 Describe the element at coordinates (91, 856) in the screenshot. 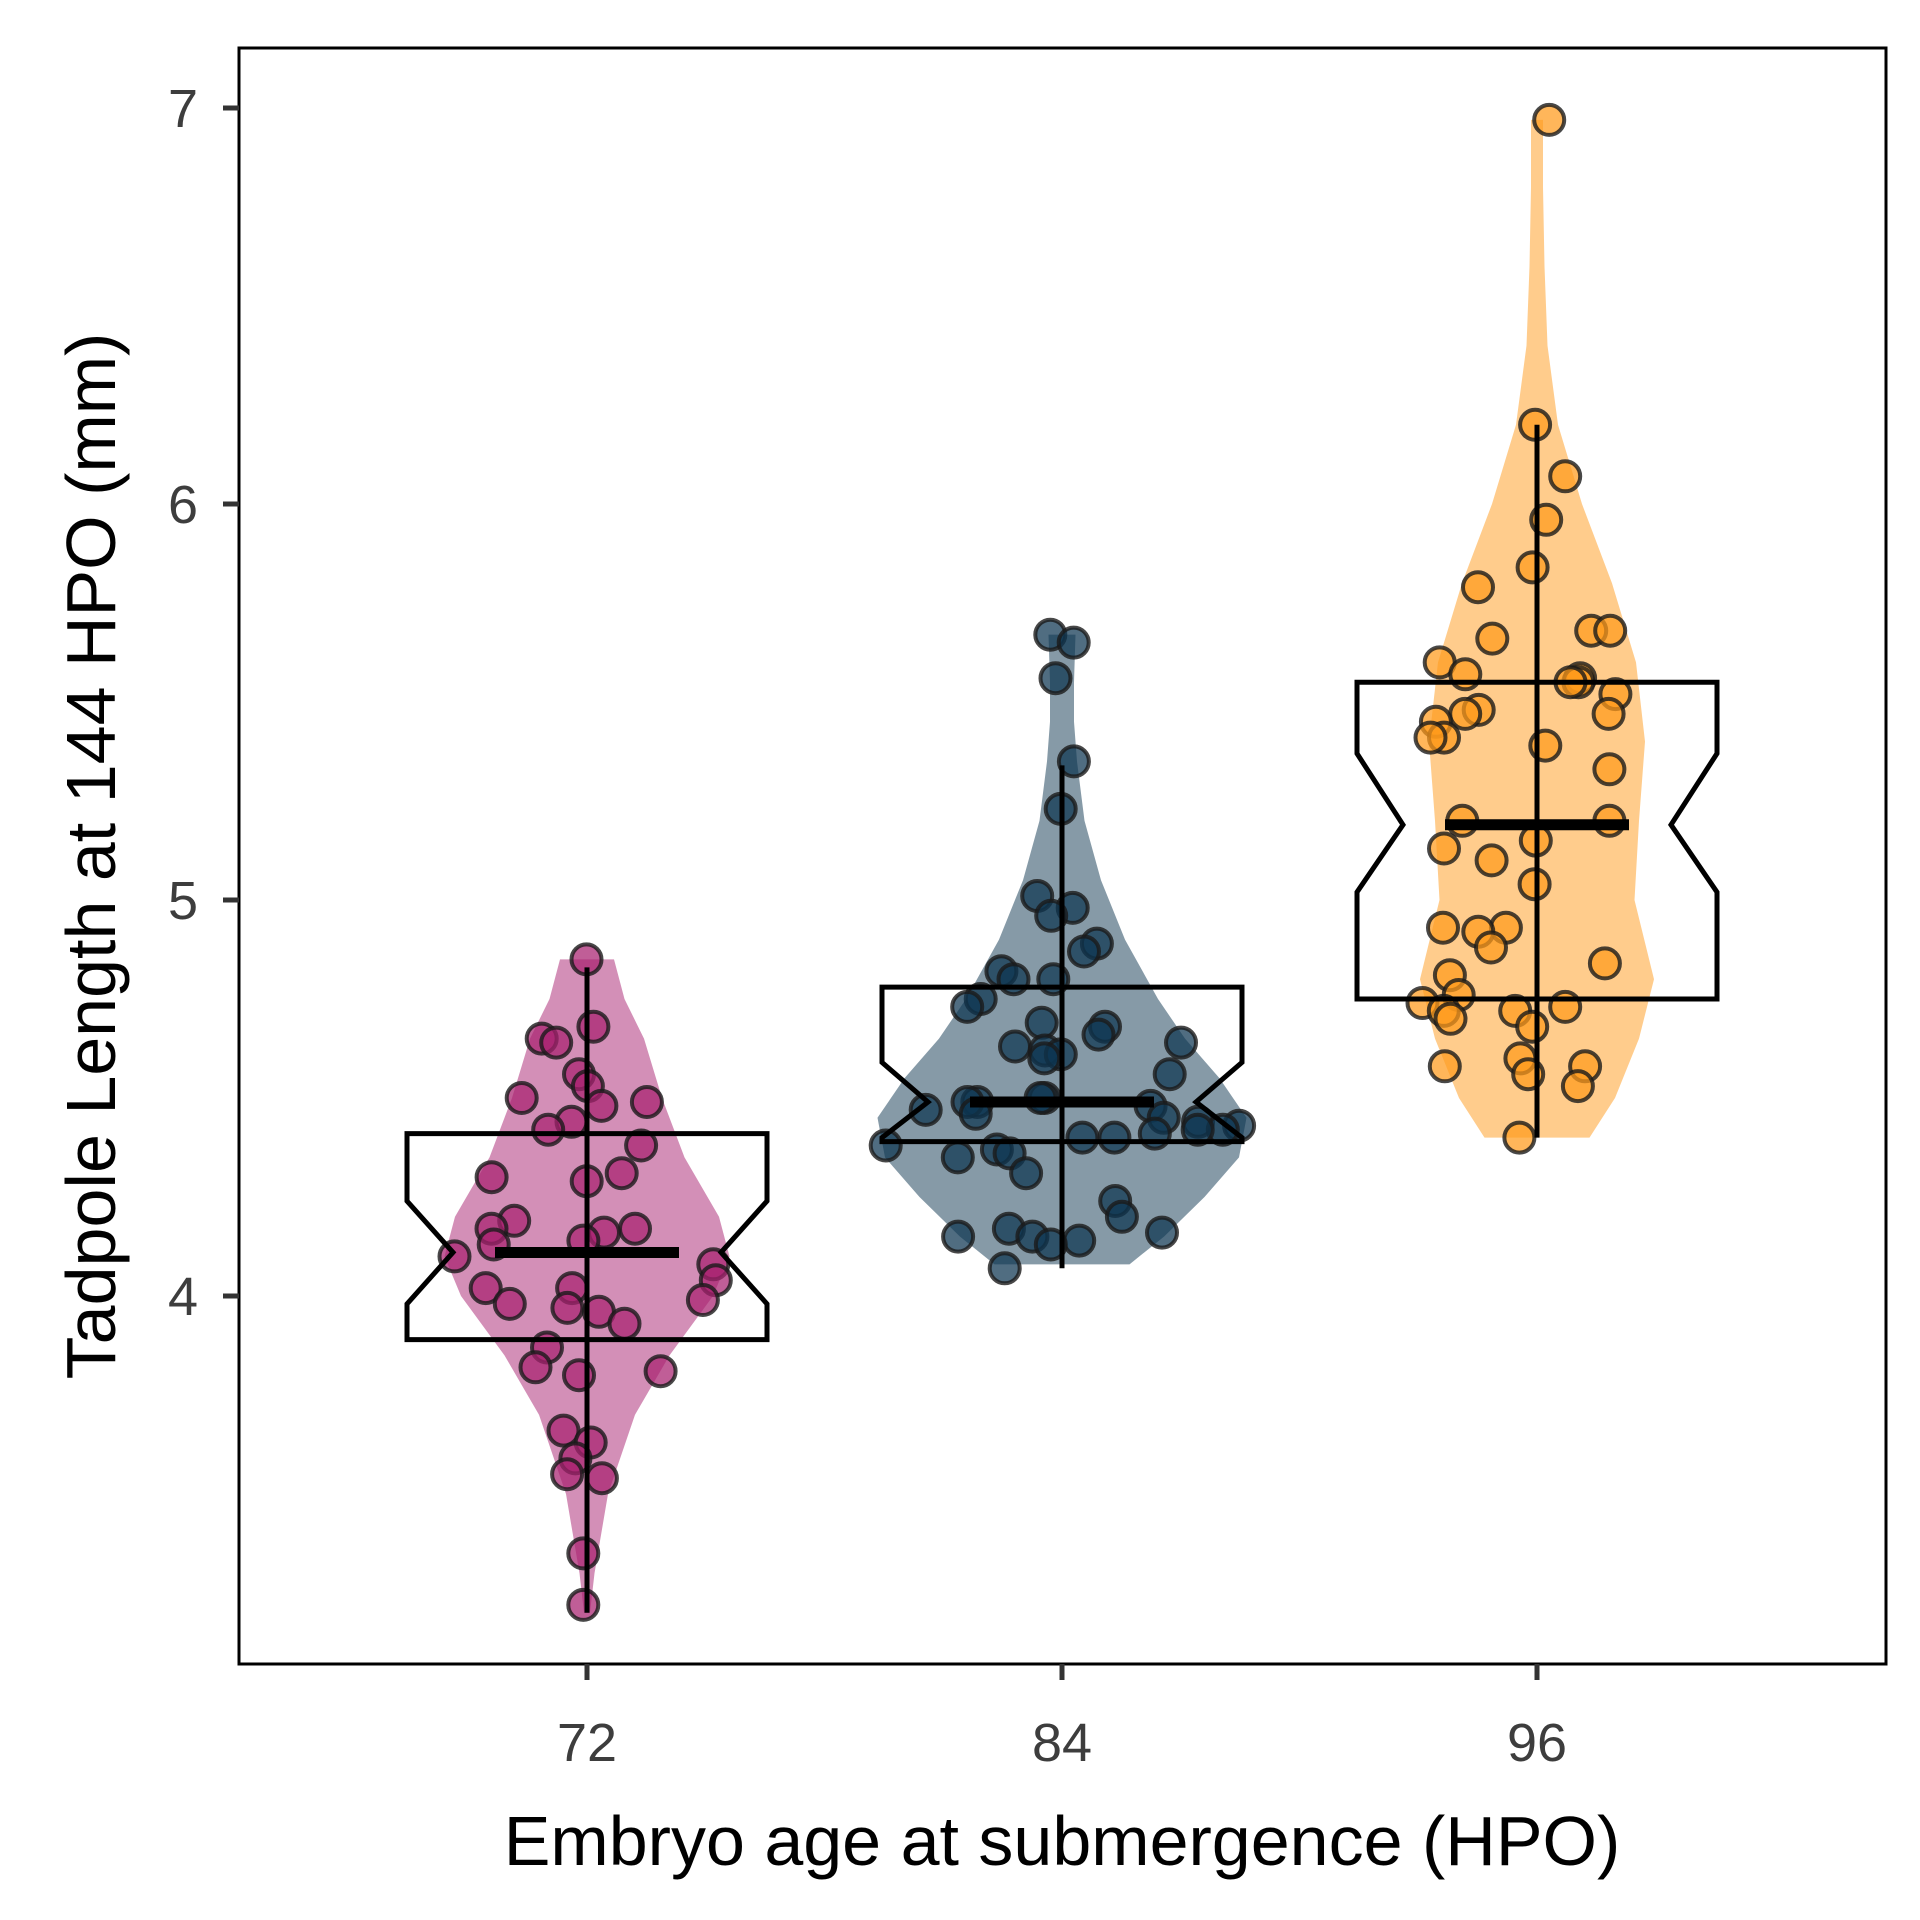

I see `y-axis-title: Tadpole Length at 144 HPO (mm)` at that location.